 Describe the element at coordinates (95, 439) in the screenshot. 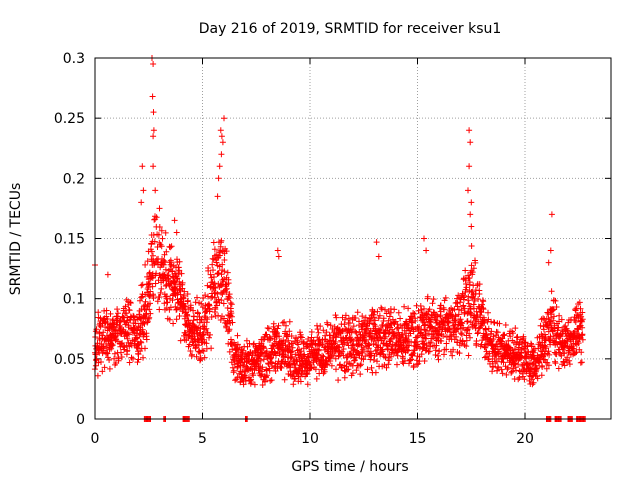

I see `x-tick-label: 0` at that location.